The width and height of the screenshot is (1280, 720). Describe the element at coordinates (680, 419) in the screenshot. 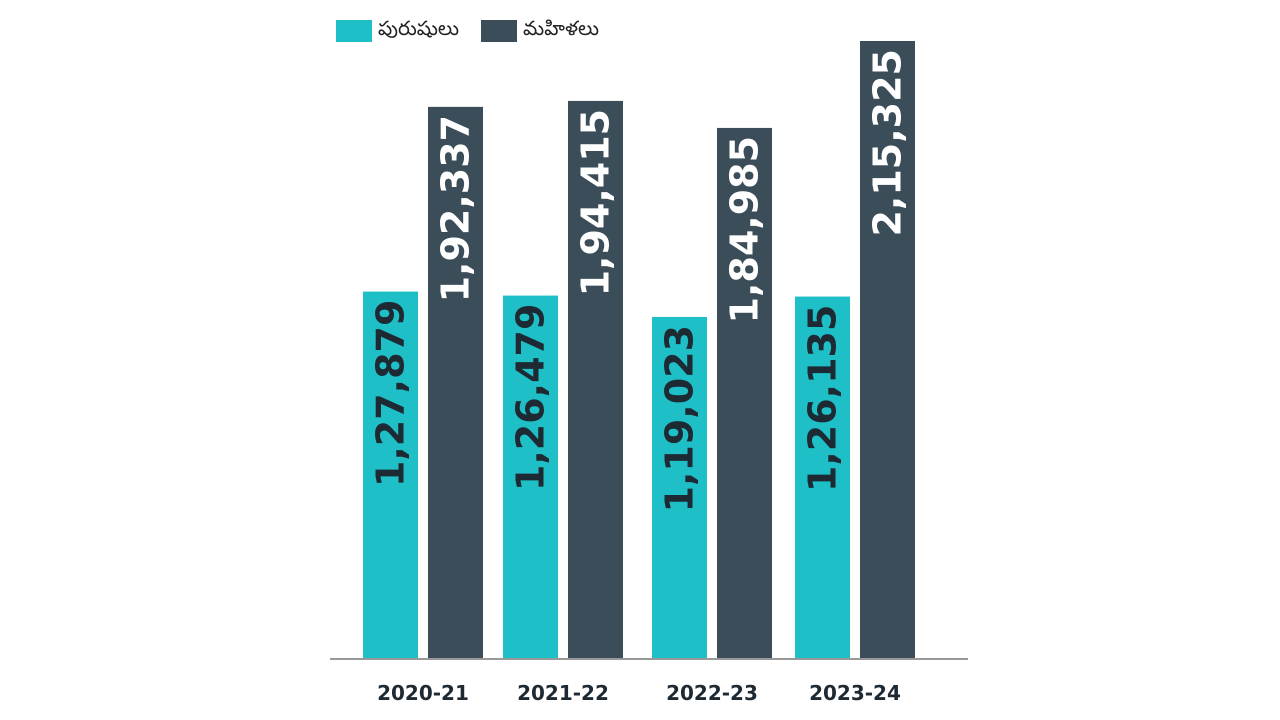

I see `bar-value-label-men-2022-23: 1,19,023` at that location.